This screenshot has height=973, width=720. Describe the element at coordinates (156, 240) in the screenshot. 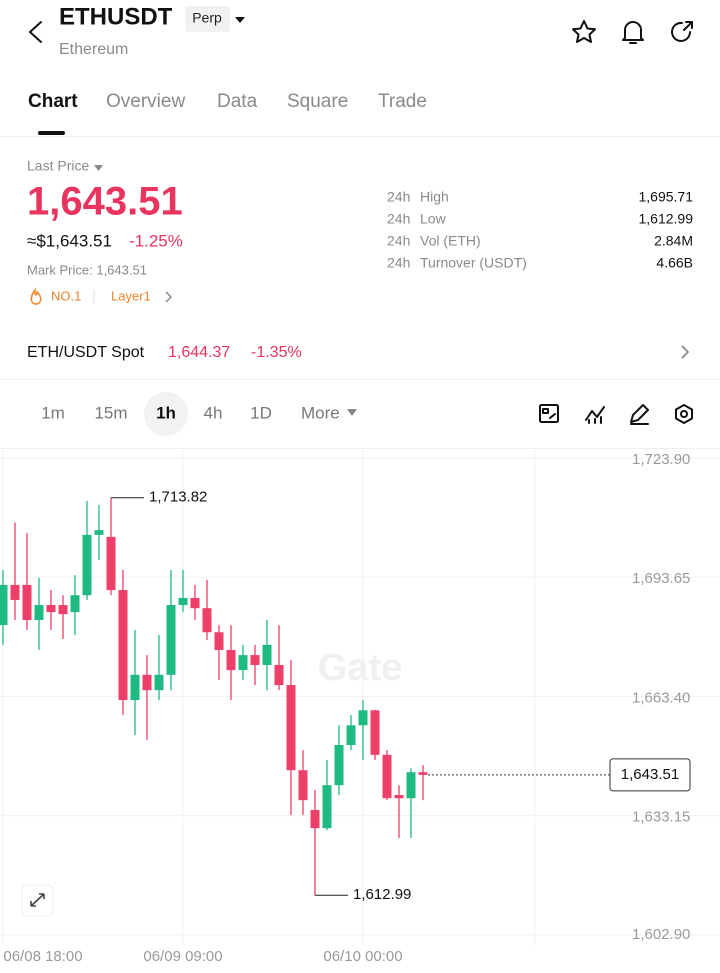

I see `price-change: -1.25%` at that location.